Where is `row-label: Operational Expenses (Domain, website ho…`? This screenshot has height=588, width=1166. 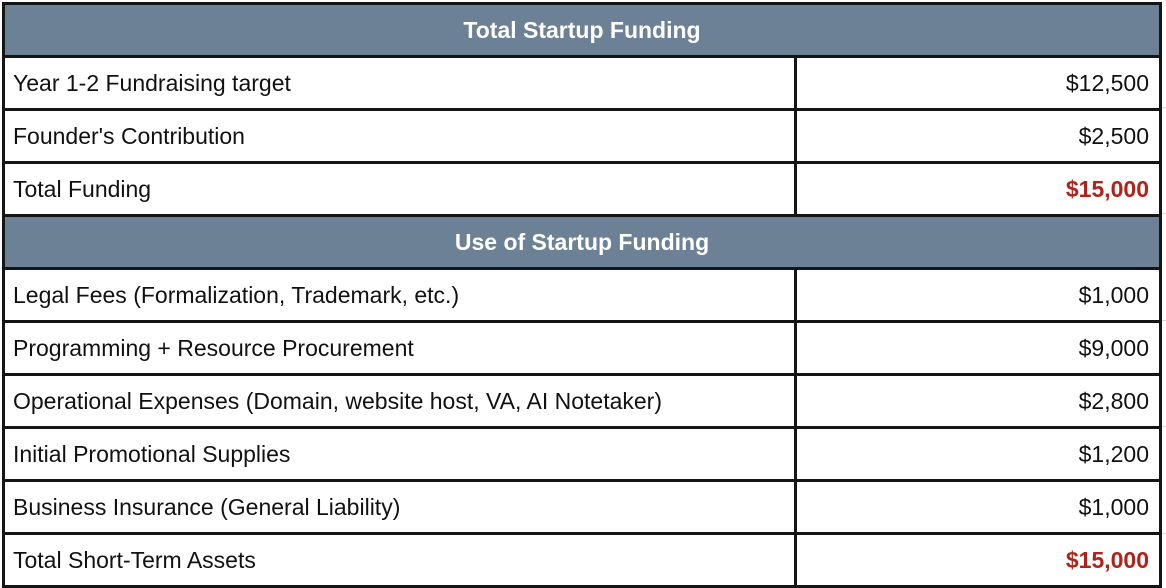 row-label: Operational Expenses (Domain, website ho… is located at coordinates (399, 401).